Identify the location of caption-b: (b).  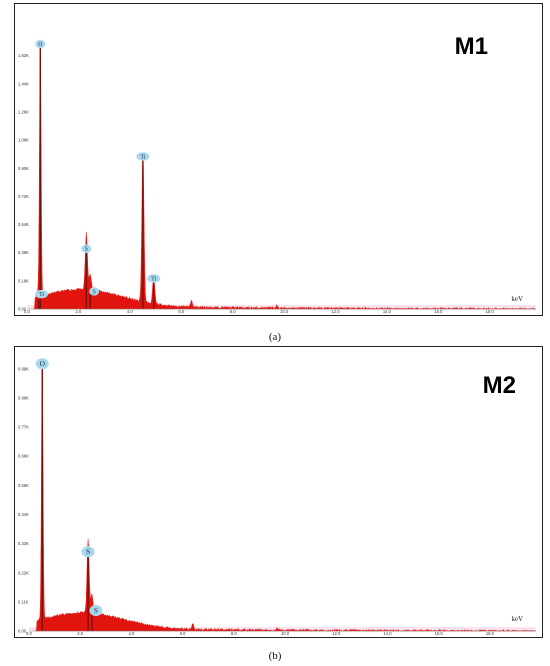
(275, 656).